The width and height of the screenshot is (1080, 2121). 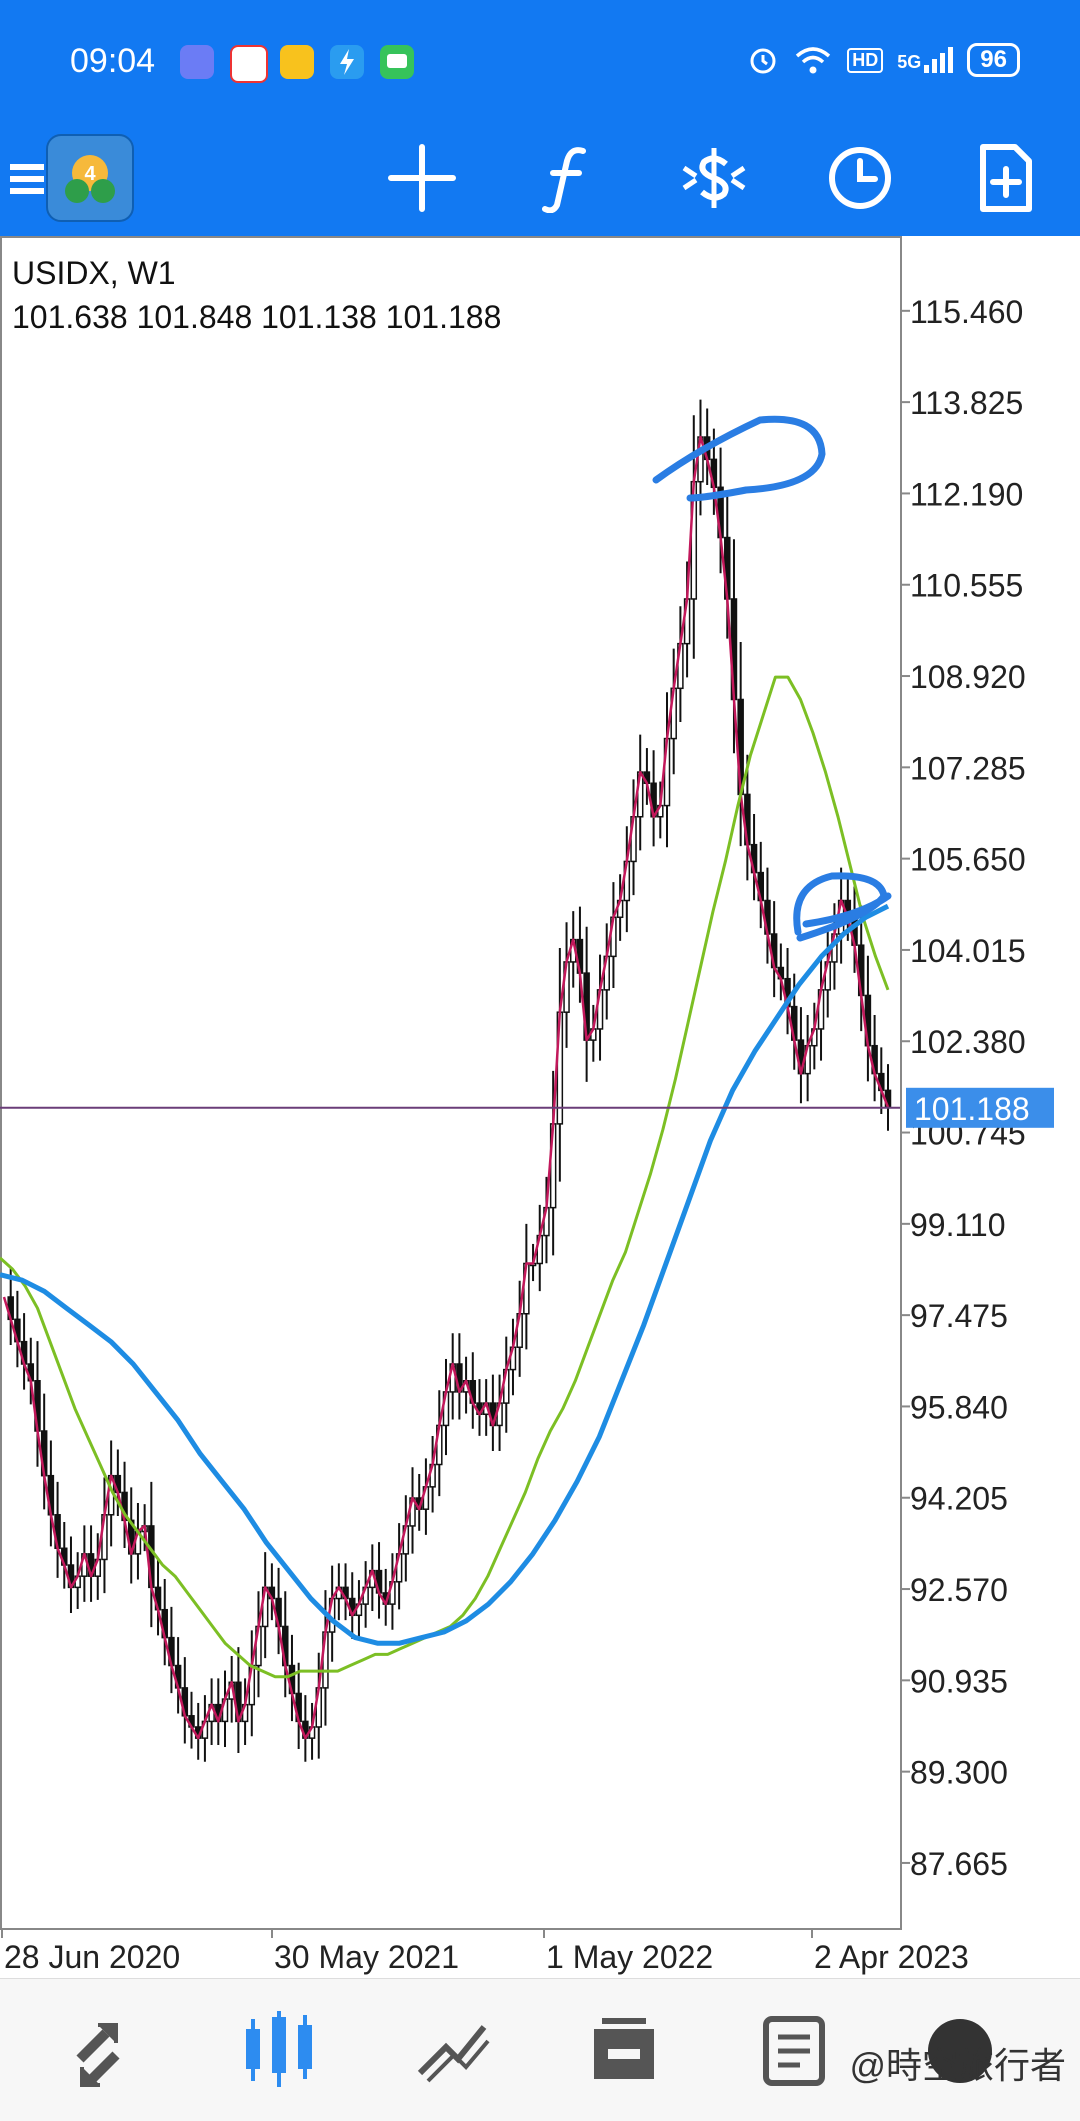 I want to click on mt4-logo: 4, so click(x=90, y=178).